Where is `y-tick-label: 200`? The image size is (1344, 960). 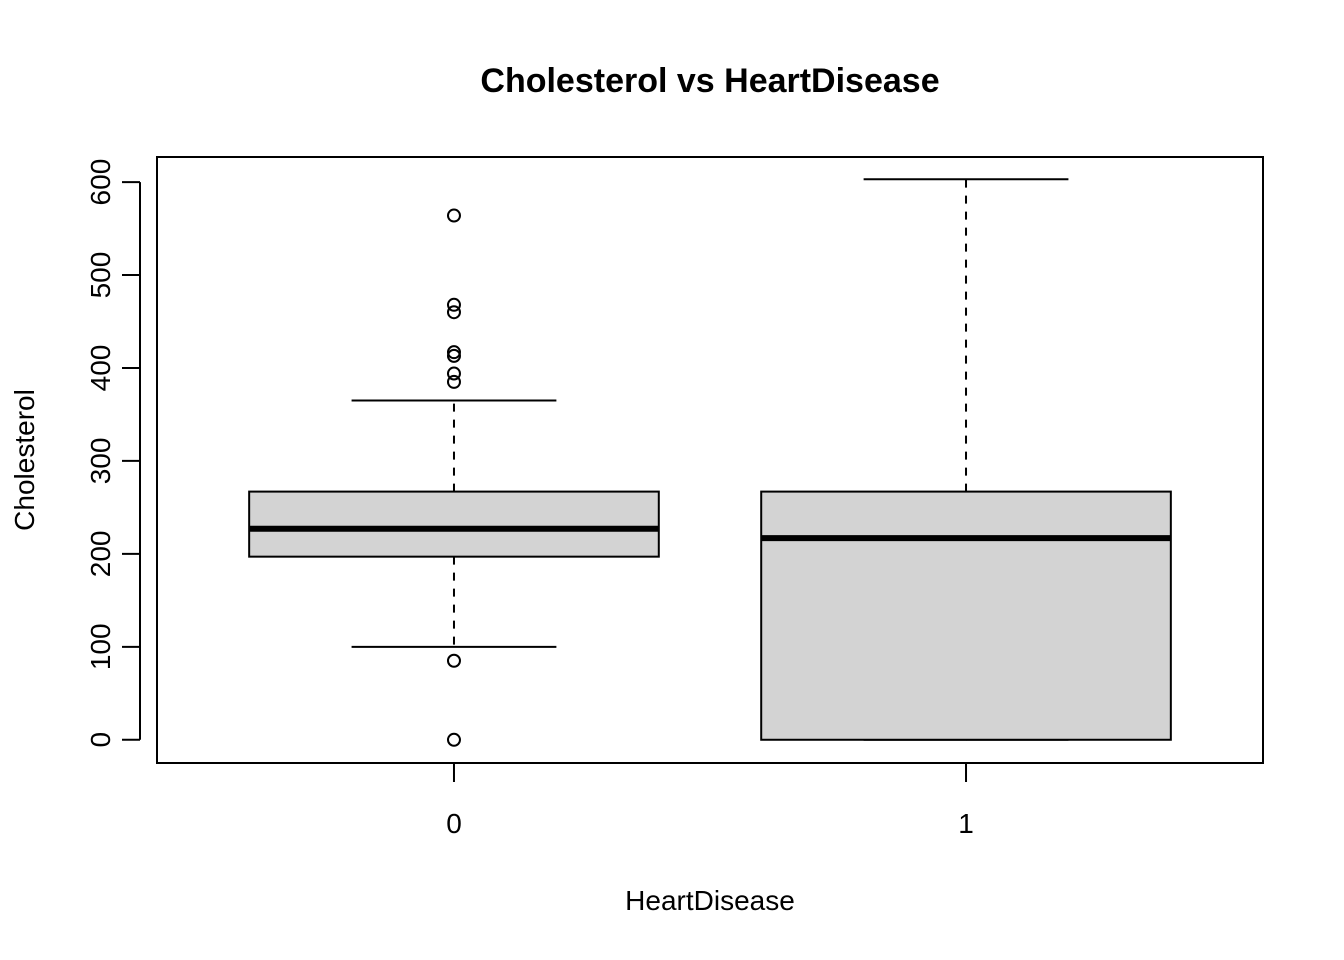 y-tick-label: 200 is located at coordinates (100, 554).